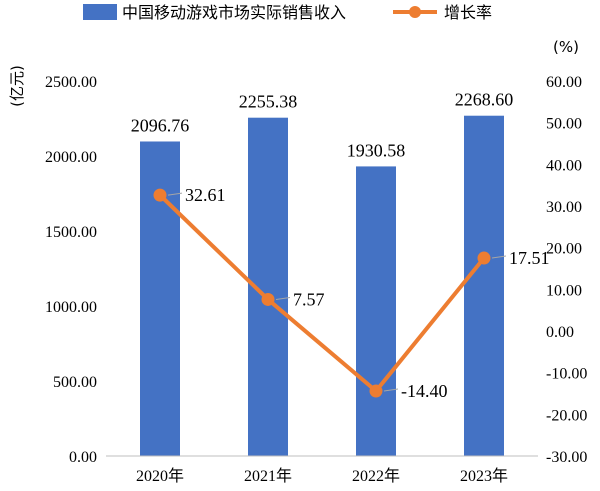 Image resolution: width=600 pixels, height=491 pixels. What do you see at coordinates (564, 124) in the screenshot?
I see `right-tick-label: 50.00` at bounding box center [564, 124].